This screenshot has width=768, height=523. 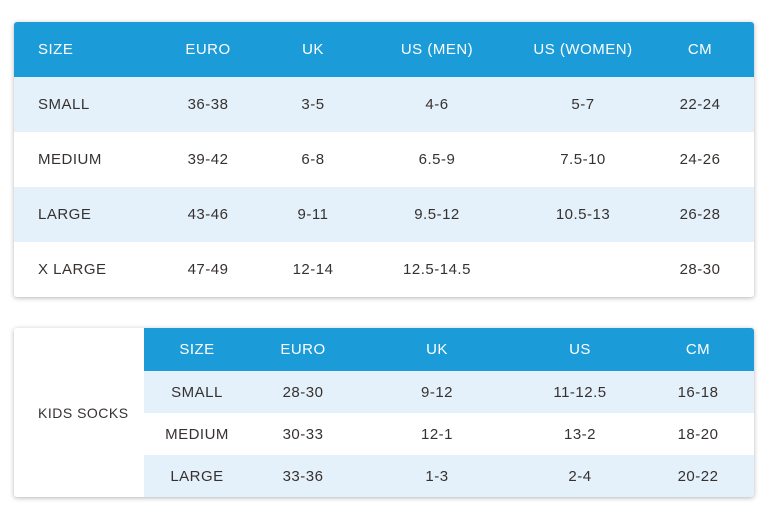 What do you see at coordinates (437, 104) in the screenshot?
I see `value-cell: 4-6` at bounding box center [437, 104].